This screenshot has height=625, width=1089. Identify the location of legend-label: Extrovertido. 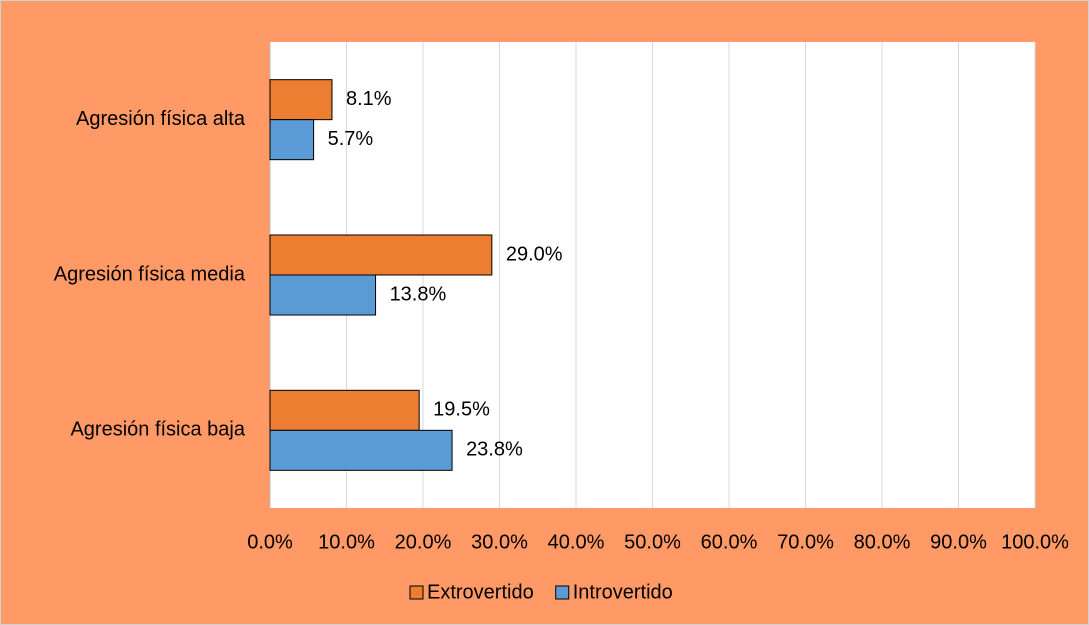
(480, 592).